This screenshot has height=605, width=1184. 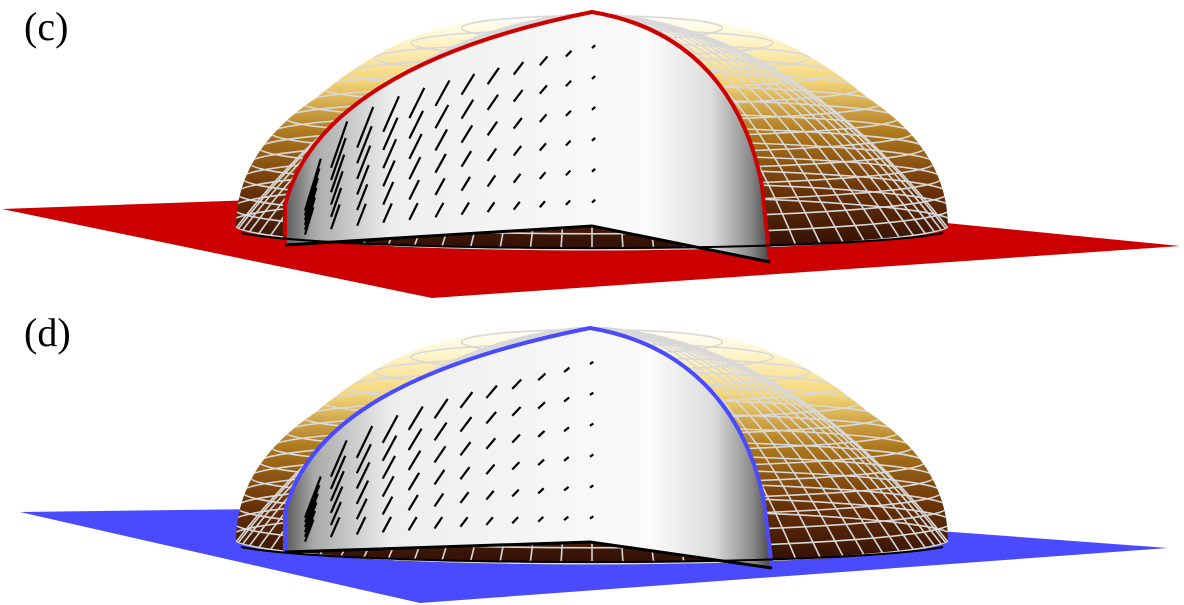 I want to click on panel-label: (d), so click(x=47, y=332).